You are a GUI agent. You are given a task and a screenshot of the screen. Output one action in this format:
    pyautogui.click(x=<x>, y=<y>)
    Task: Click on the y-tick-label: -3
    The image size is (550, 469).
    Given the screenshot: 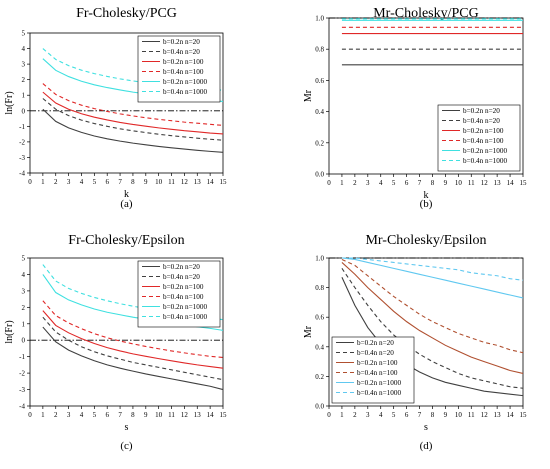 What is the action you would take?
    pyautogui.click(x=22, y=390)
    